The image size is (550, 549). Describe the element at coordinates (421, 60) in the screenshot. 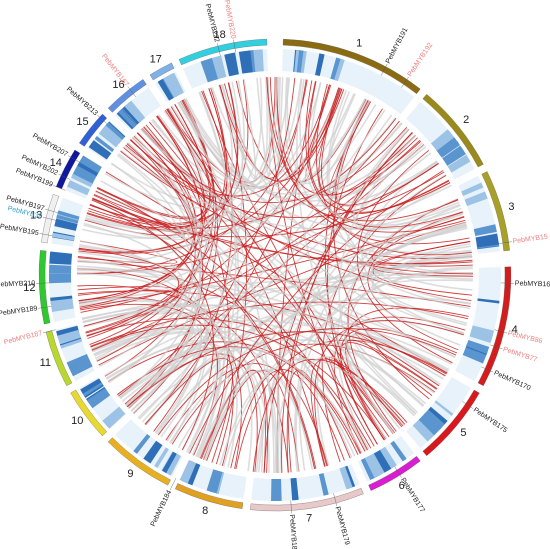

I see `gene-label: PebMYB192` at that location.